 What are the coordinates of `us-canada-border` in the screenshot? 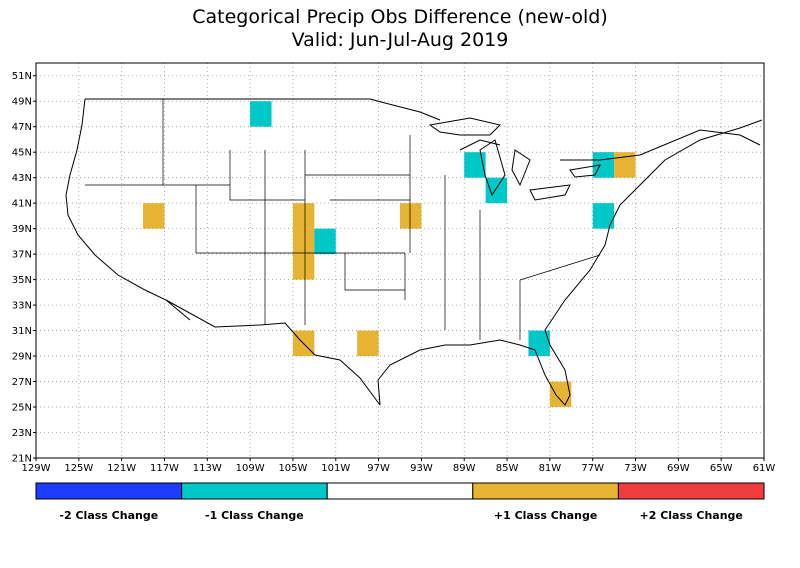 It's located at (423, 129).